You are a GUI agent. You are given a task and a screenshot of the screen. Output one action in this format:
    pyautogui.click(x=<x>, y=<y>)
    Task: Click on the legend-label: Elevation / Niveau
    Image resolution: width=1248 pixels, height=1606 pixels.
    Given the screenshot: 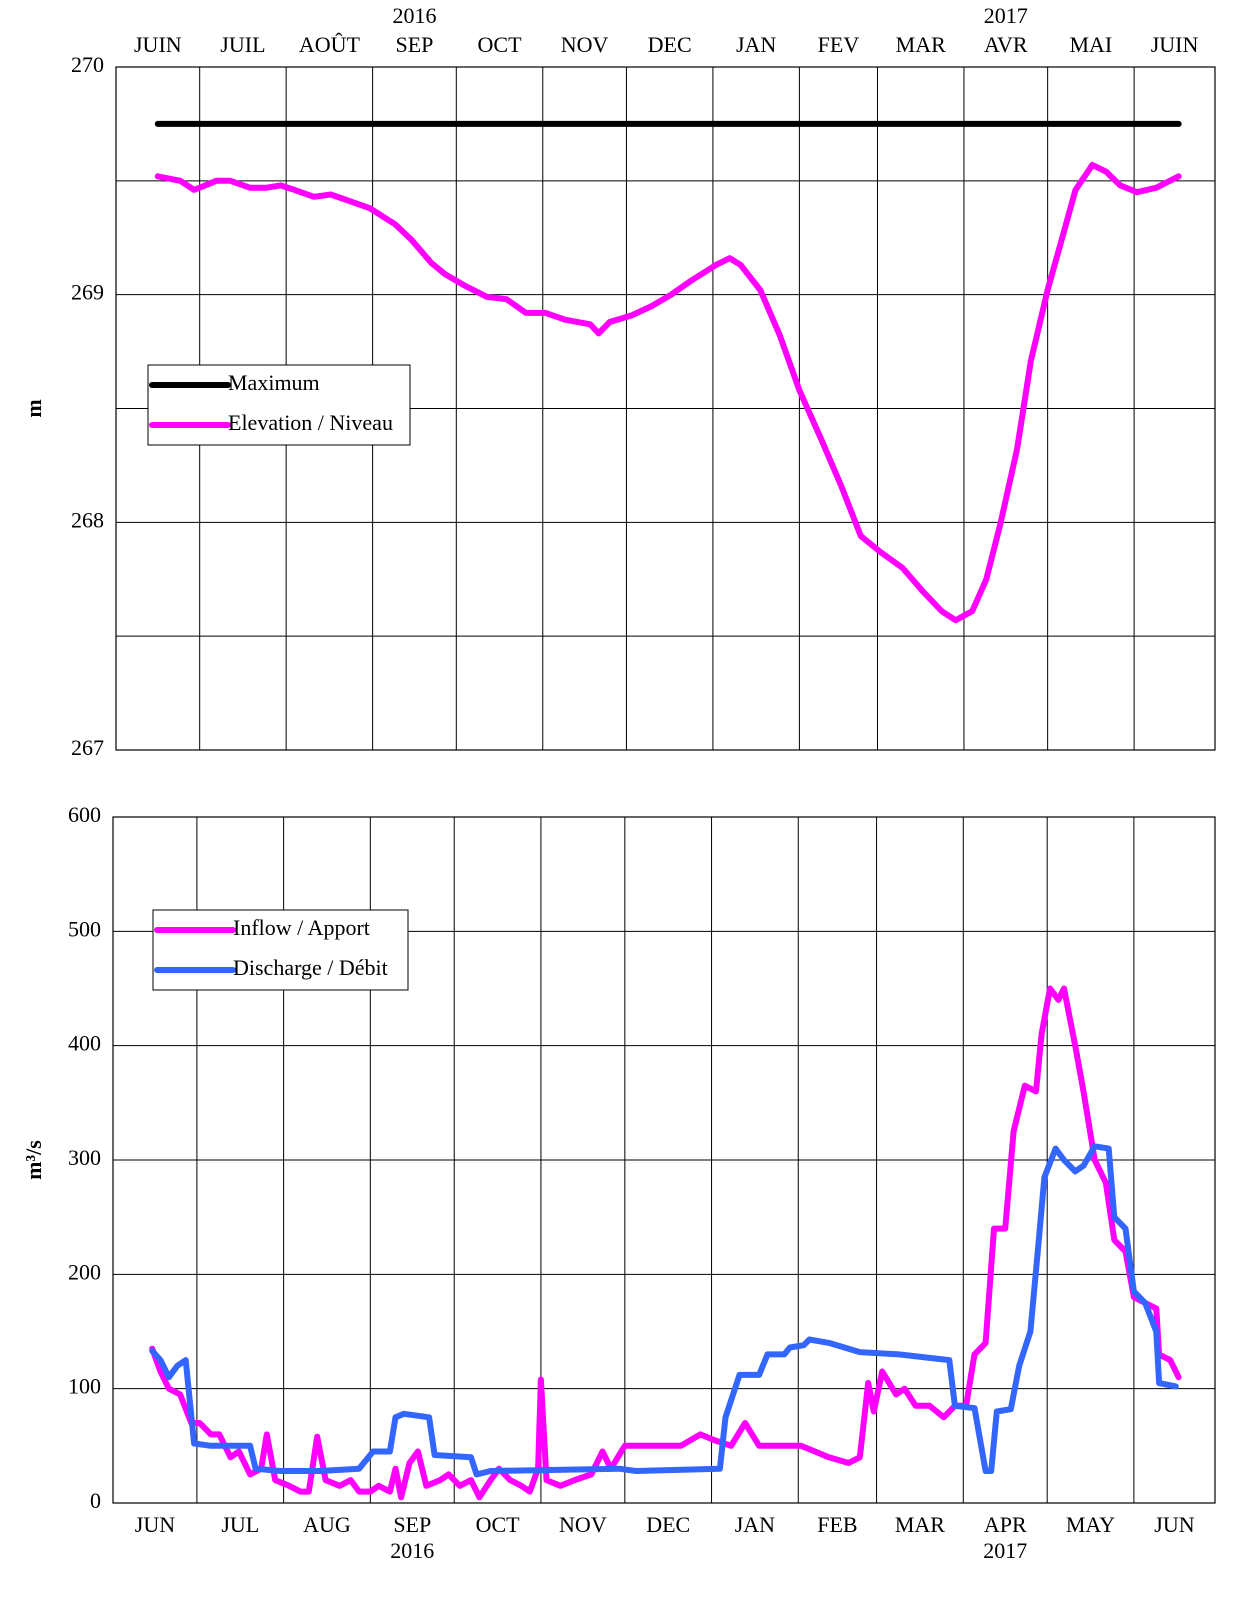 What is the action you would take?
    pyautogui.click(x=310, y=422)
    